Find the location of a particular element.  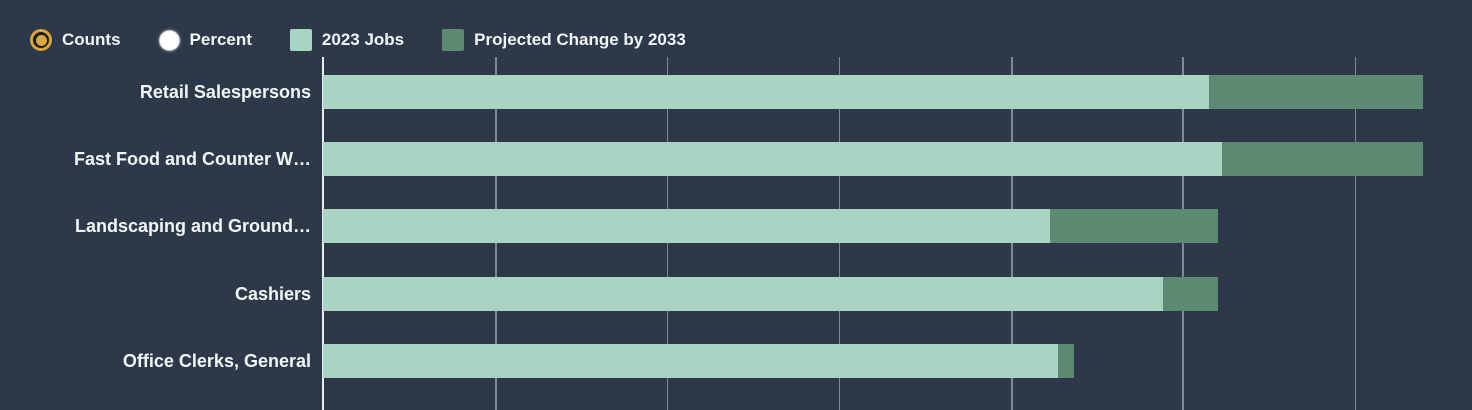

legend-label-2023-jobs: 2023 Jobs is located at coordinates (363, 39).